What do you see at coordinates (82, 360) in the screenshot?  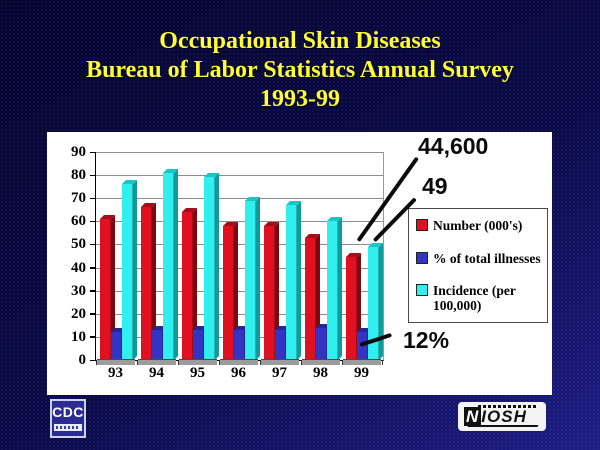 I see `y-tick-label: 0` at bounding box center [82, 360].